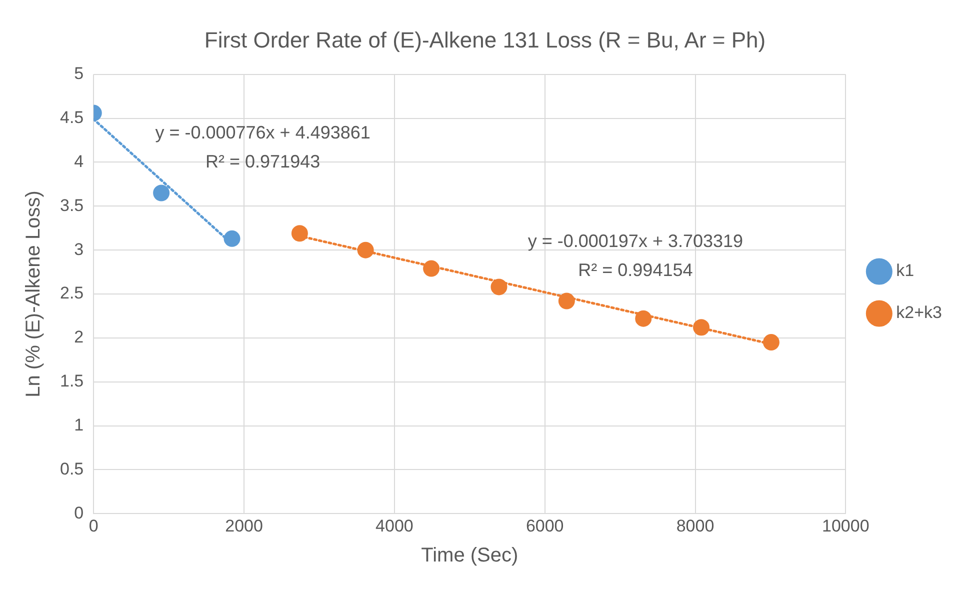  I want to click on y-tick-label: 1.5, so click(72, 381).